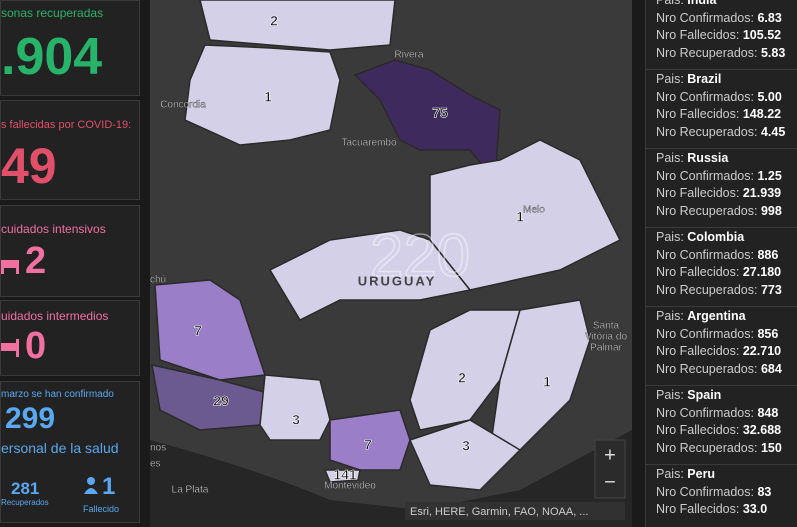  I want to click on place-label: Palmar, so click(606, 348).